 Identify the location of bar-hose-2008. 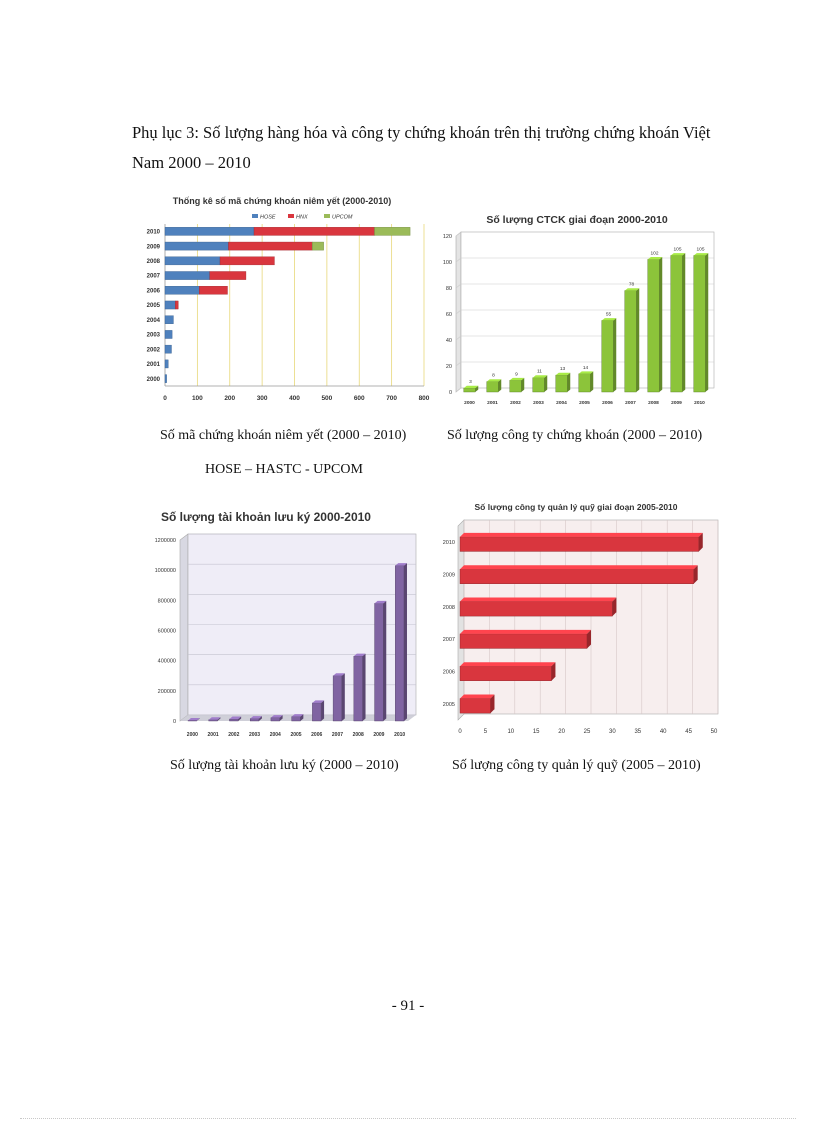
(192, 261).